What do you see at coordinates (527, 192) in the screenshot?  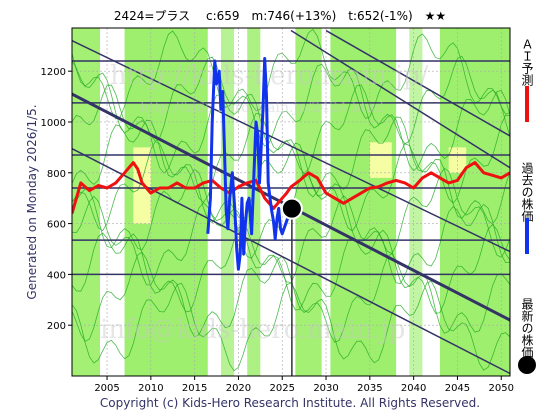 I see `legend-label-1: 過去の株価` at bounding box center [527, 192].